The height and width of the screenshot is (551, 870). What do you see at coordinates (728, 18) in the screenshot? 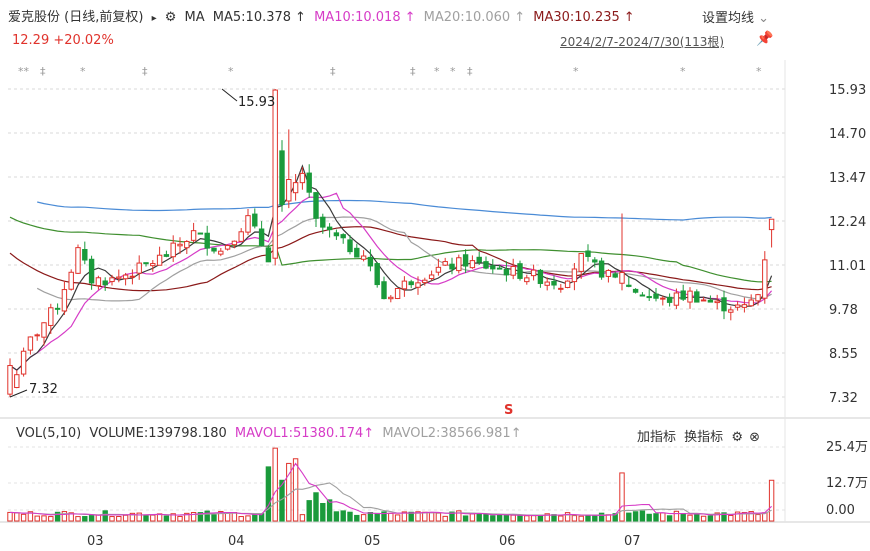
I see `ma-settings-label: 设置均线` at bounding box center [728, 18].